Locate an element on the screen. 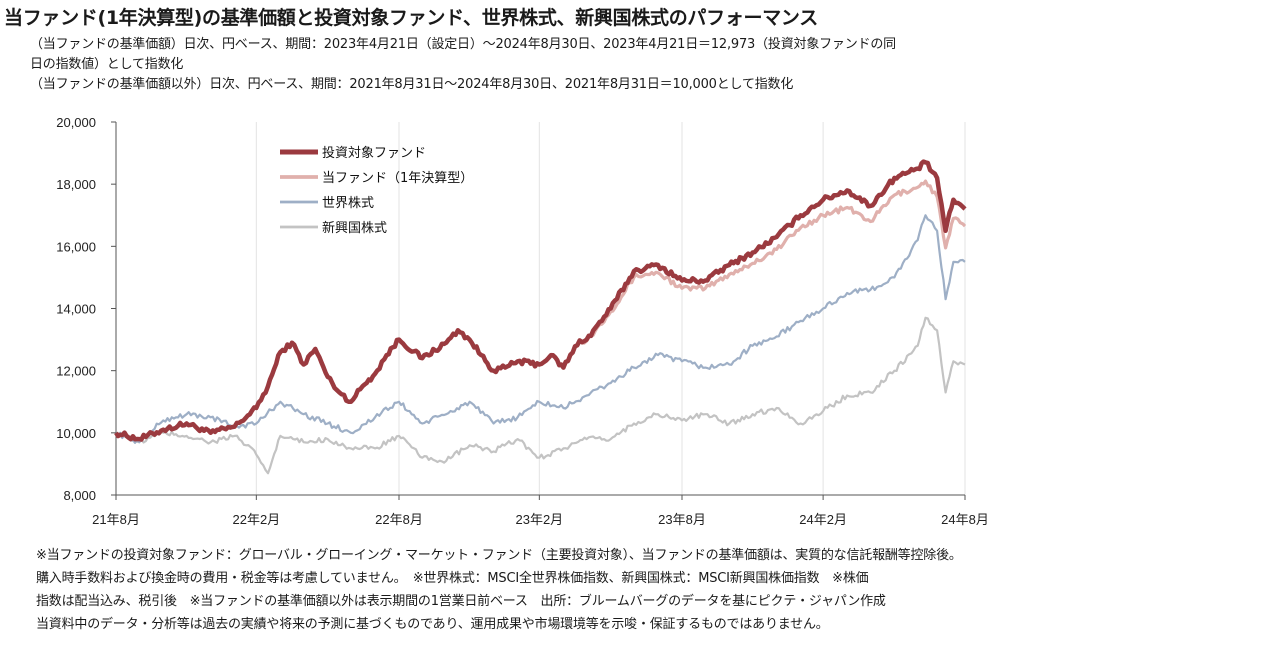 Image resolution: width=1262 pixels, height=663 pixels. x-tick-label: 23年8月 is located at coordinates (682, 519).